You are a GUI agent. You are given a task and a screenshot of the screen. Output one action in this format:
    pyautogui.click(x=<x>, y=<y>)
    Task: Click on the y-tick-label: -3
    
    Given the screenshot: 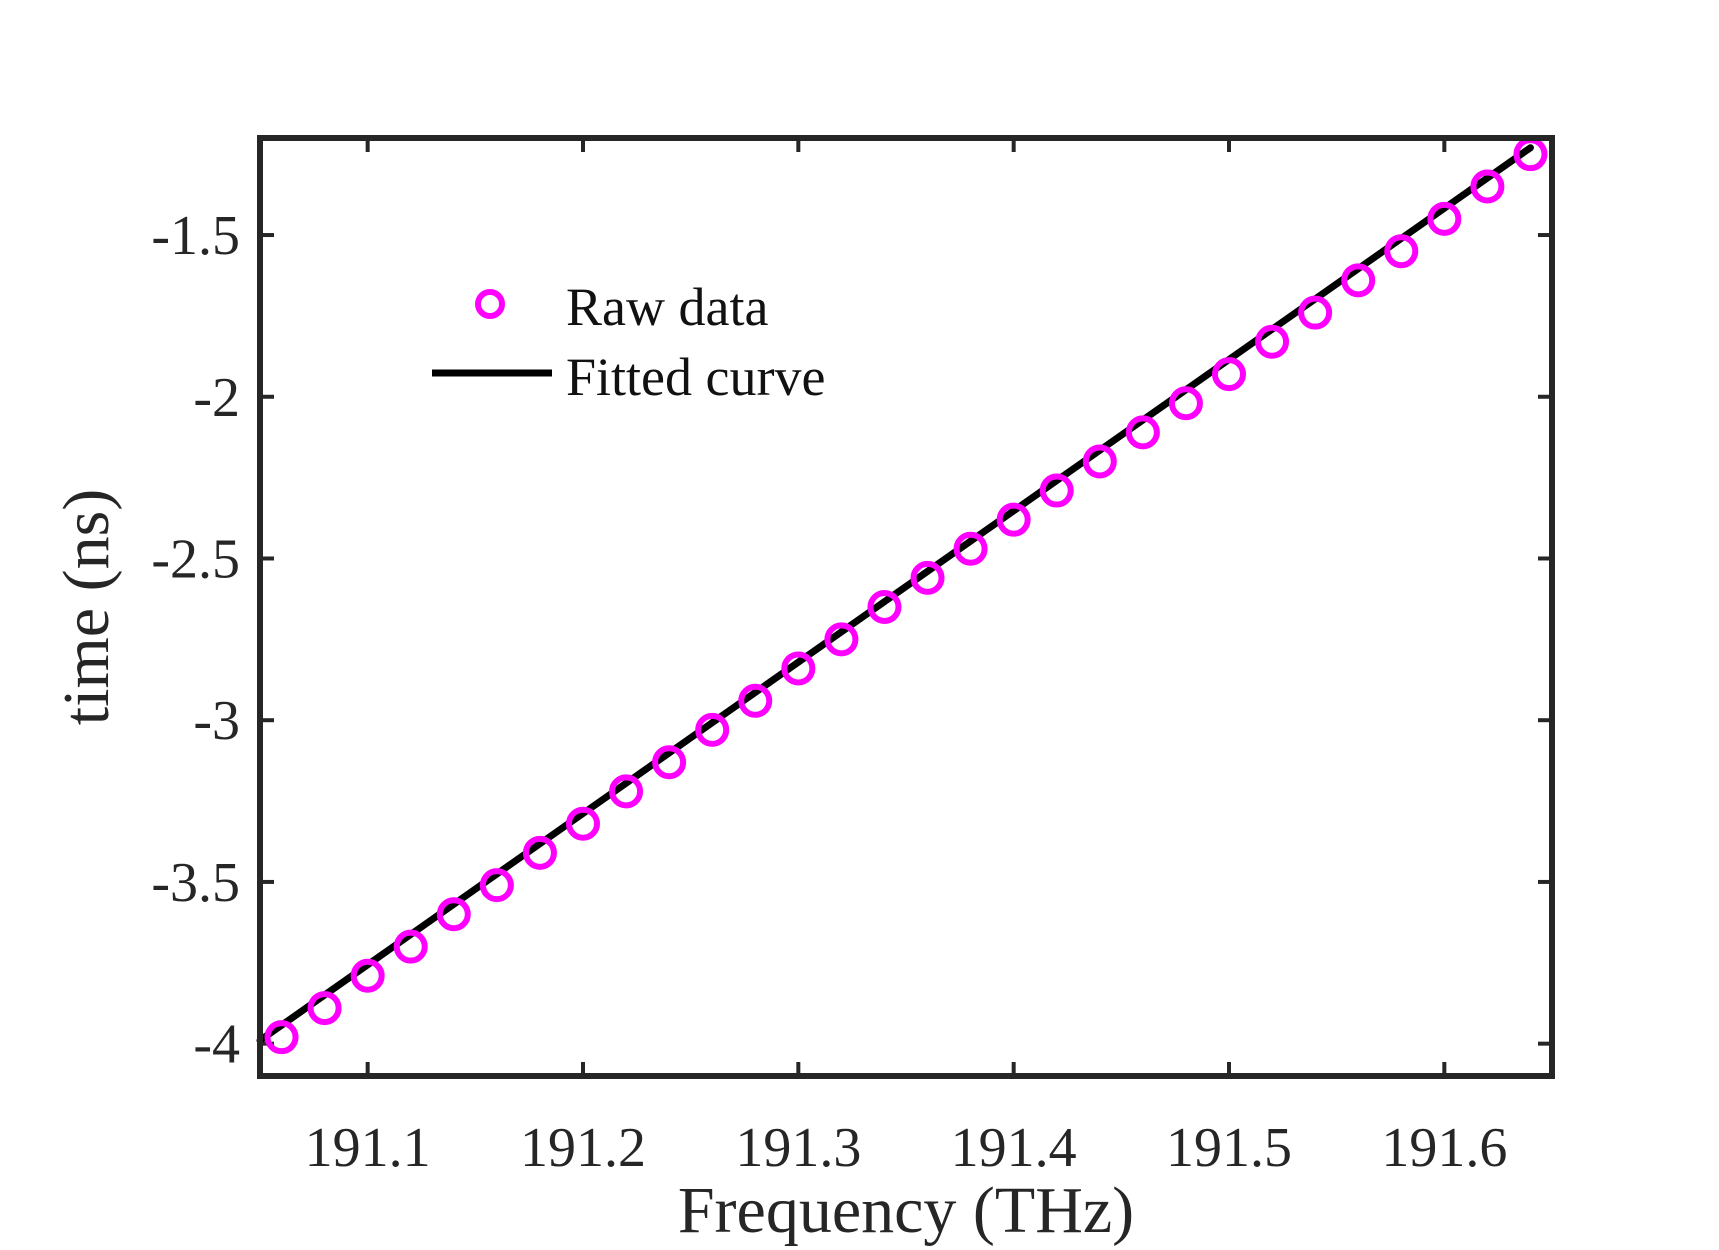 What is the action you would take?
    pyautogui.click(x=216, y=721)
    